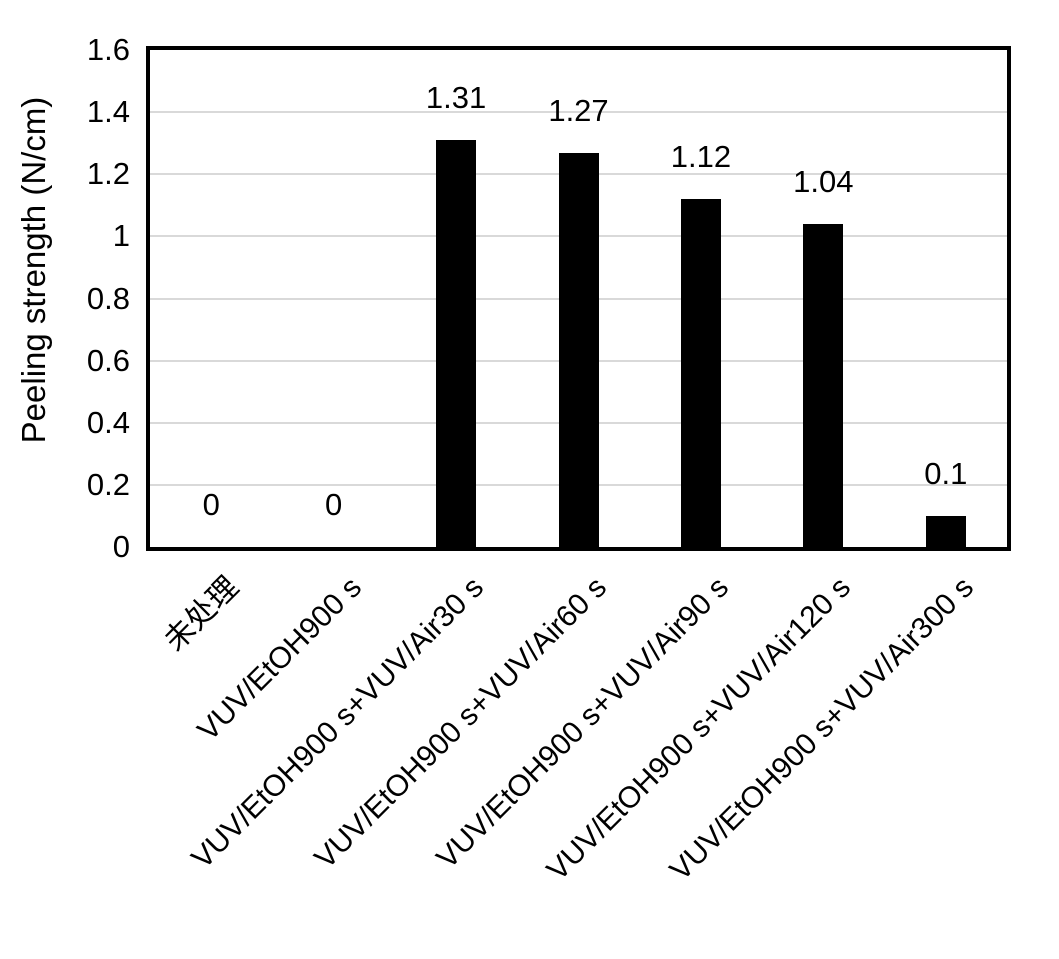 This screenshot has height=959, width=1059. Describe the element at coordinates (108, 422) in the screenshot. I see `y-tick-label: 0.4` at that location.